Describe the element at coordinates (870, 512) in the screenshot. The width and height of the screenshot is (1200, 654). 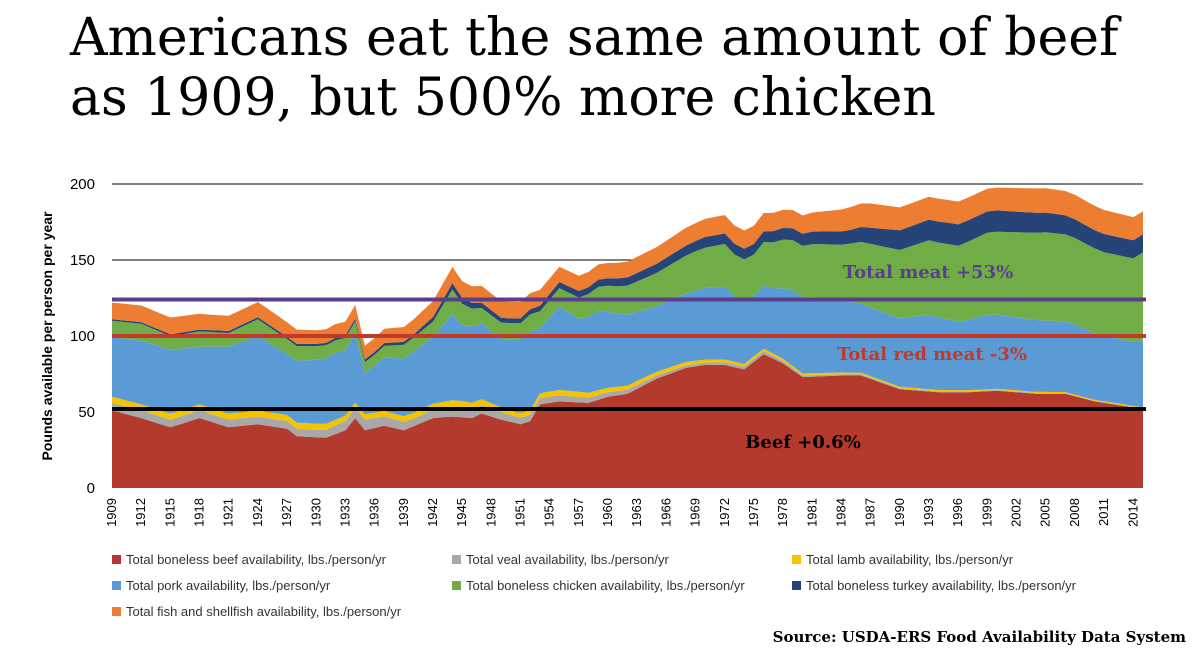
I see `x-tick-label: 1987` at that location.